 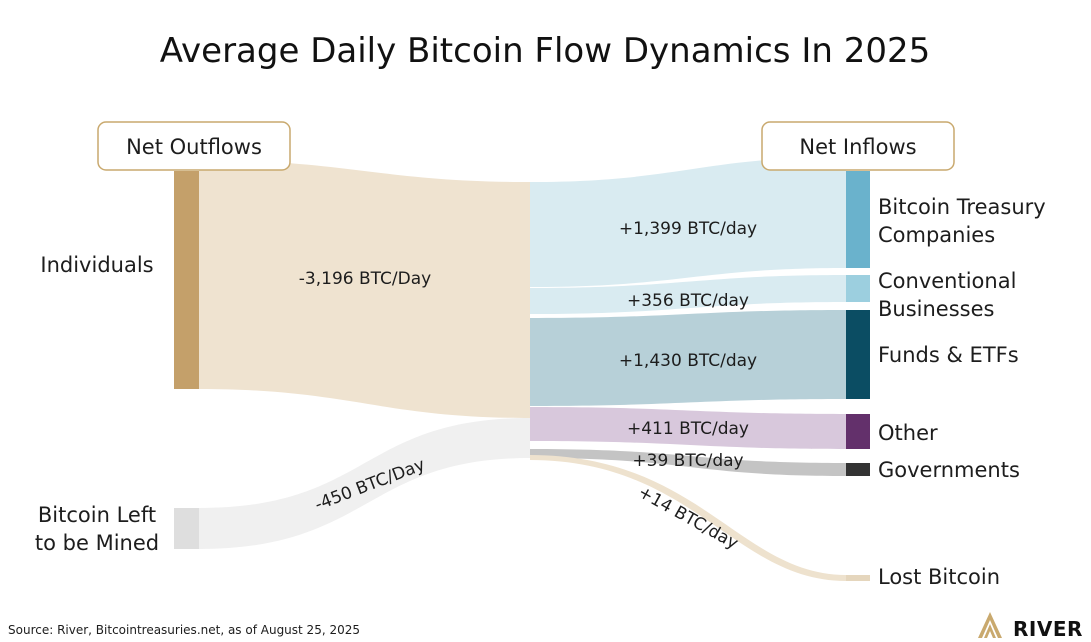 What do you see at coordinates (186, 528) in the screenshot?
I see `mining-bar` at bounding box center [186, 528].